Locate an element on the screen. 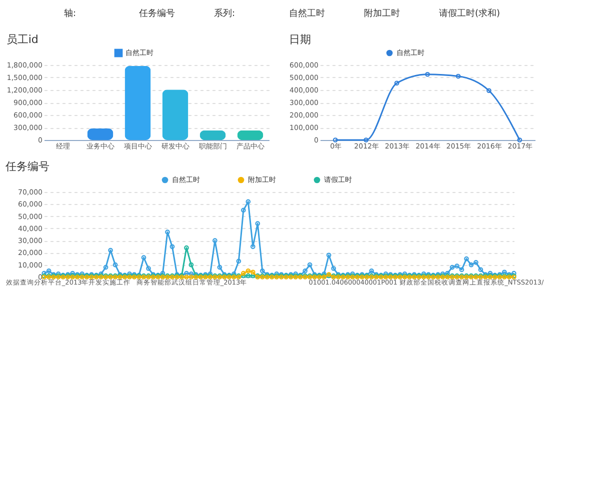 The height and width of the screenshot is (480, 600). chart-title: 任务编号 is located at coordinates (27, 166).